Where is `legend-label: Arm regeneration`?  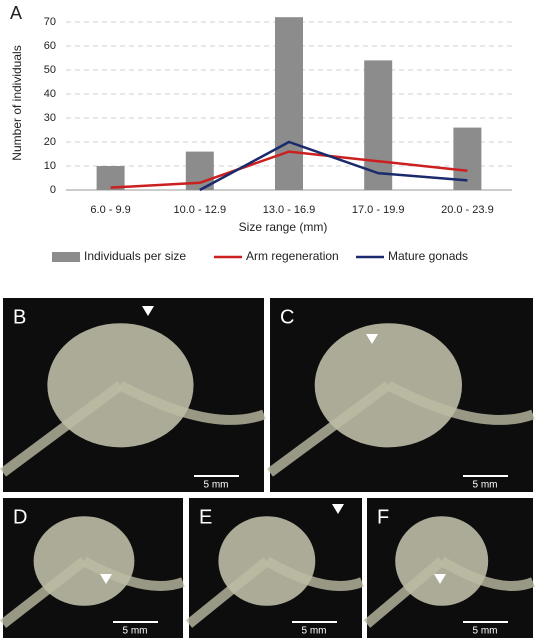
legend-label: Arm regeneration is located at coordinates (292, 256).